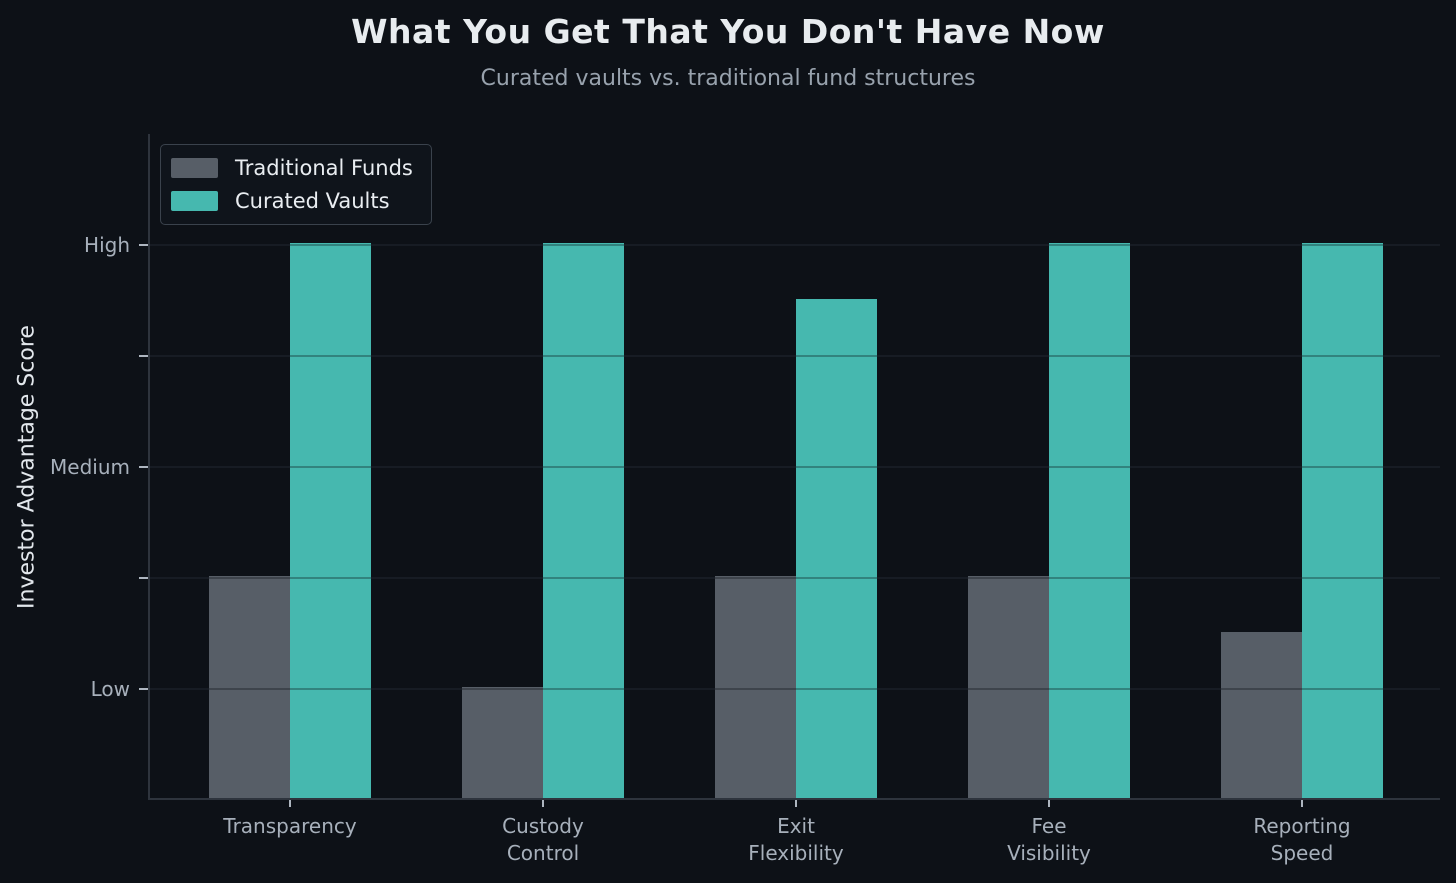 This screenshot has height=883, width=1456. I want to click on bar-curated-vaults-transparency, so click(330, 520).